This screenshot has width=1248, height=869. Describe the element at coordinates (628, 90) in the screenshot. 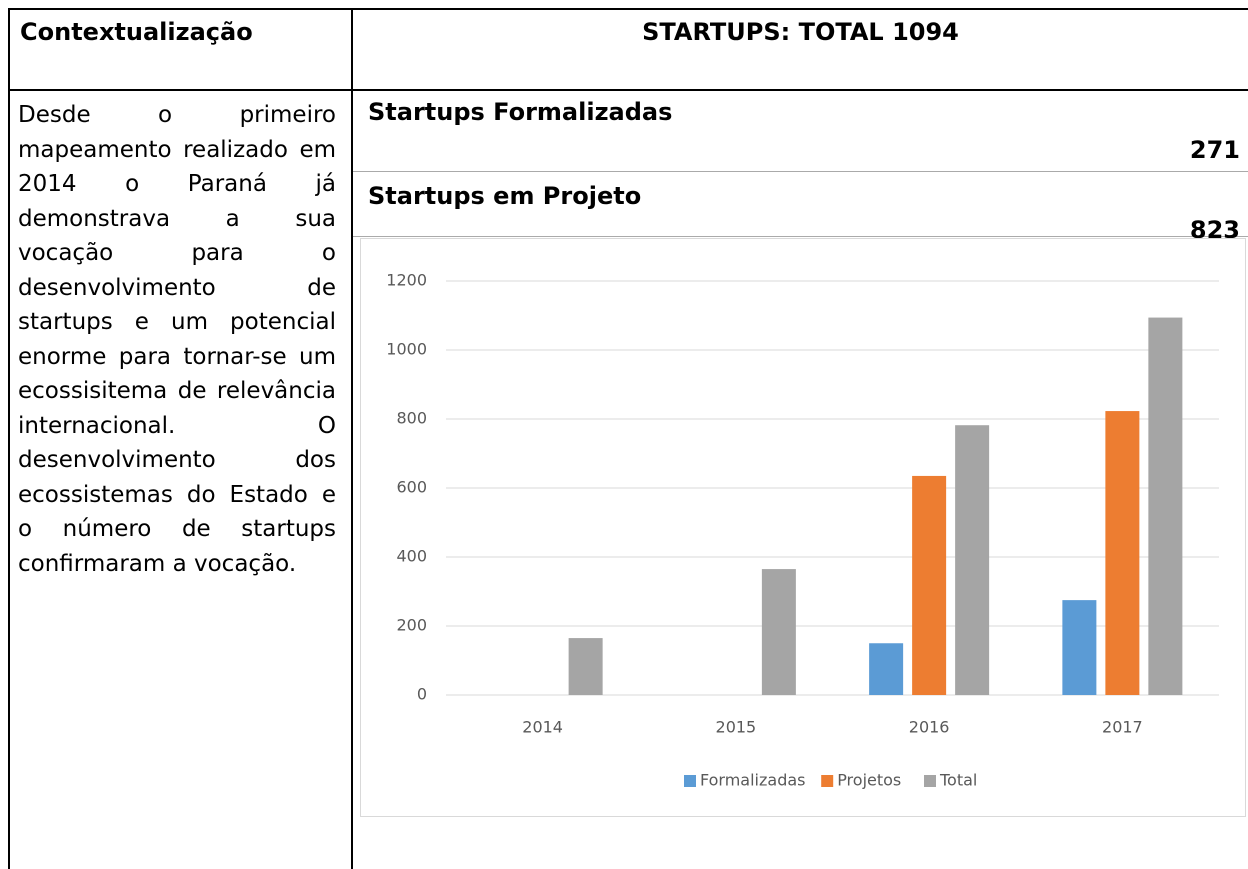

I see `header-row-line` at that location.